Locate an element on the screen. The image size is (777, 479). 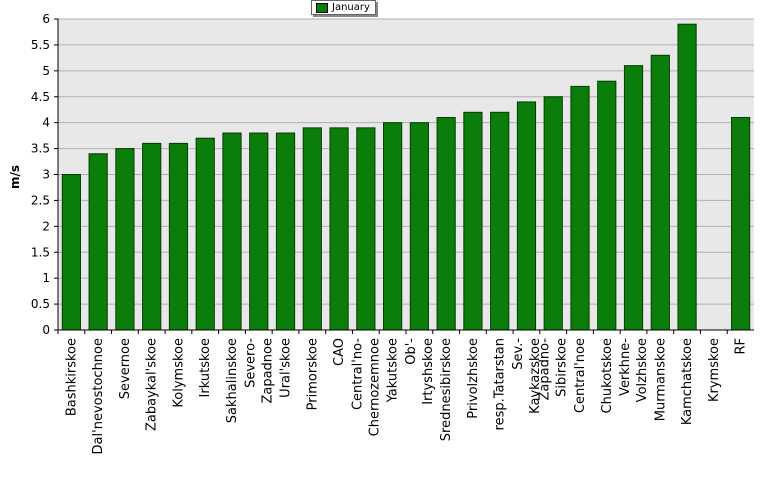
y-tick-label: 3.5 is located at coordinates (40, 149).